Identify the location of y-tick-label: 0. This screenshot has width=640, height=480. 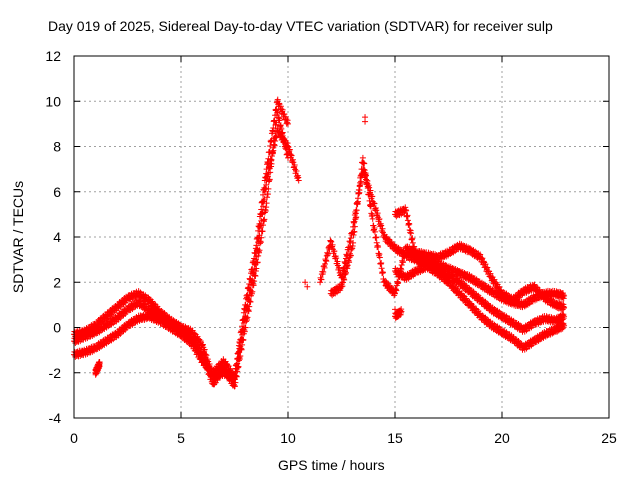
(57, 328).